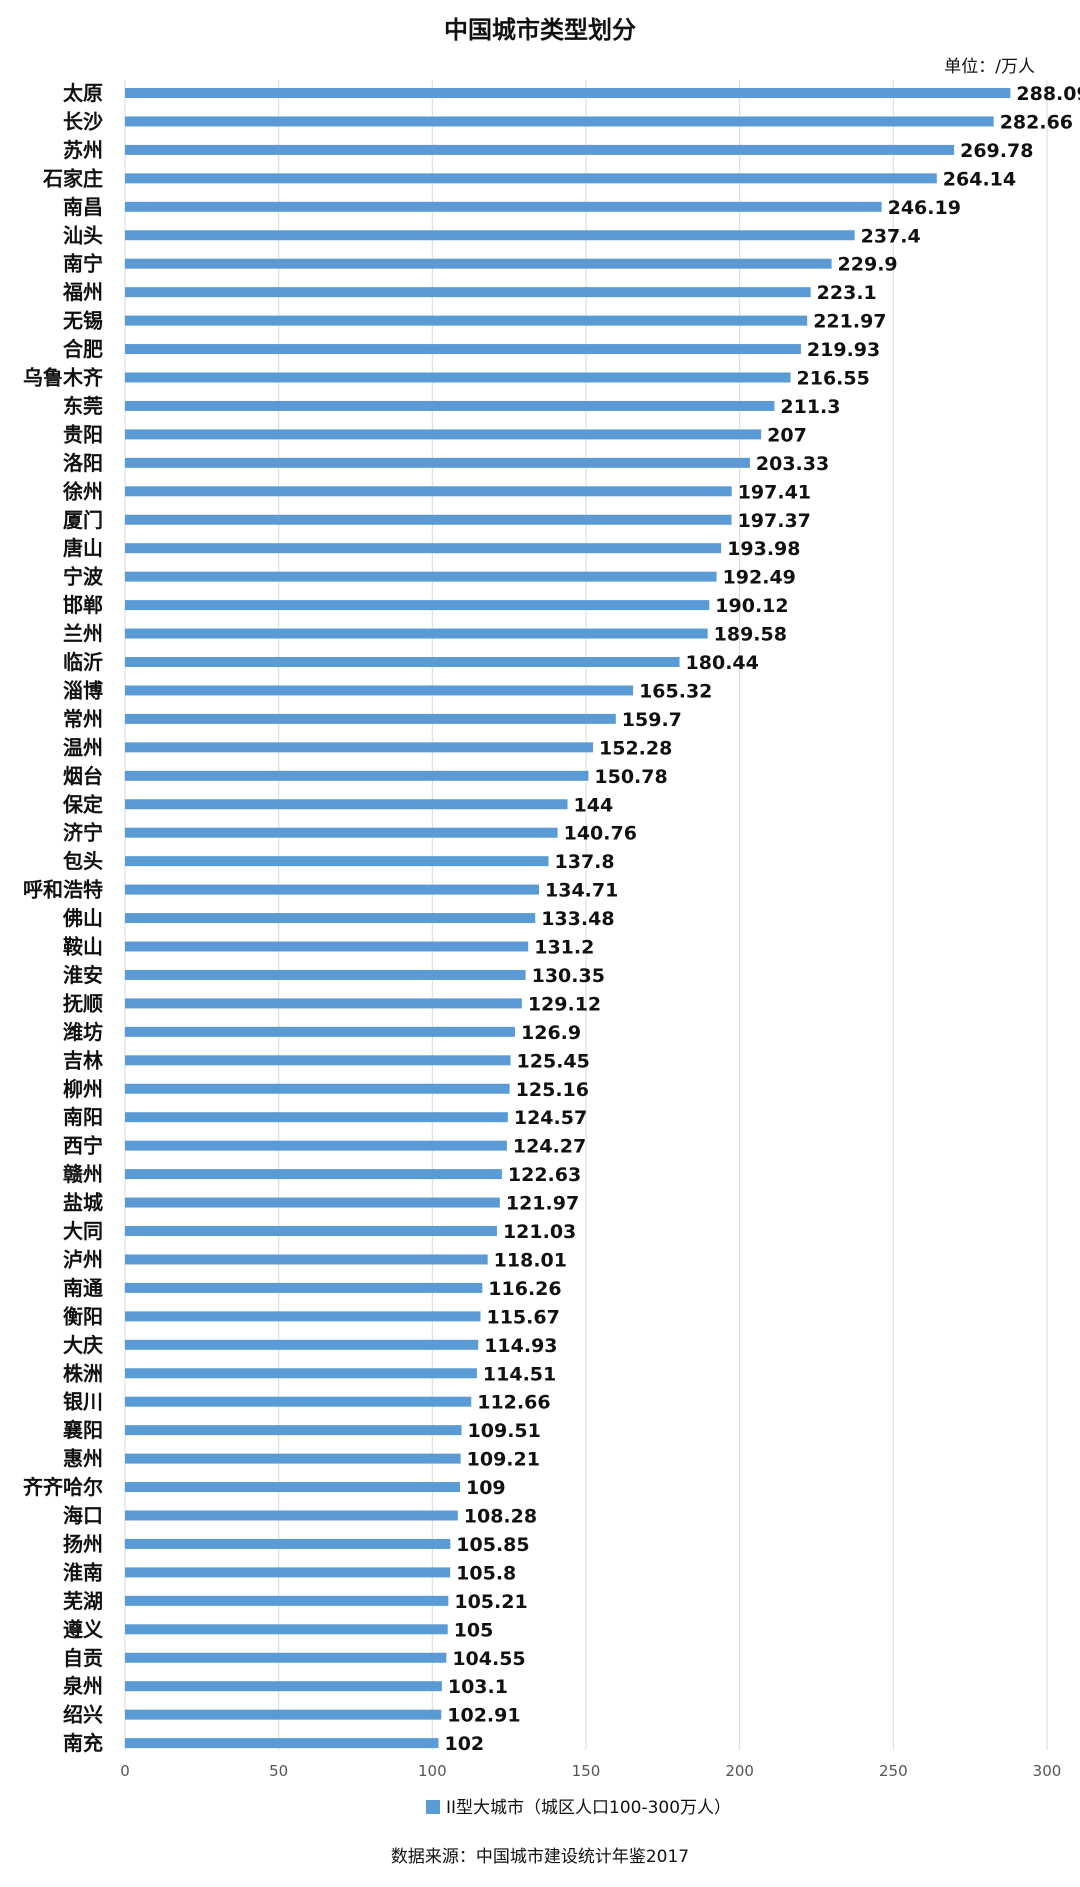  I want to click on value-label: 203.33, so click(792, 464).